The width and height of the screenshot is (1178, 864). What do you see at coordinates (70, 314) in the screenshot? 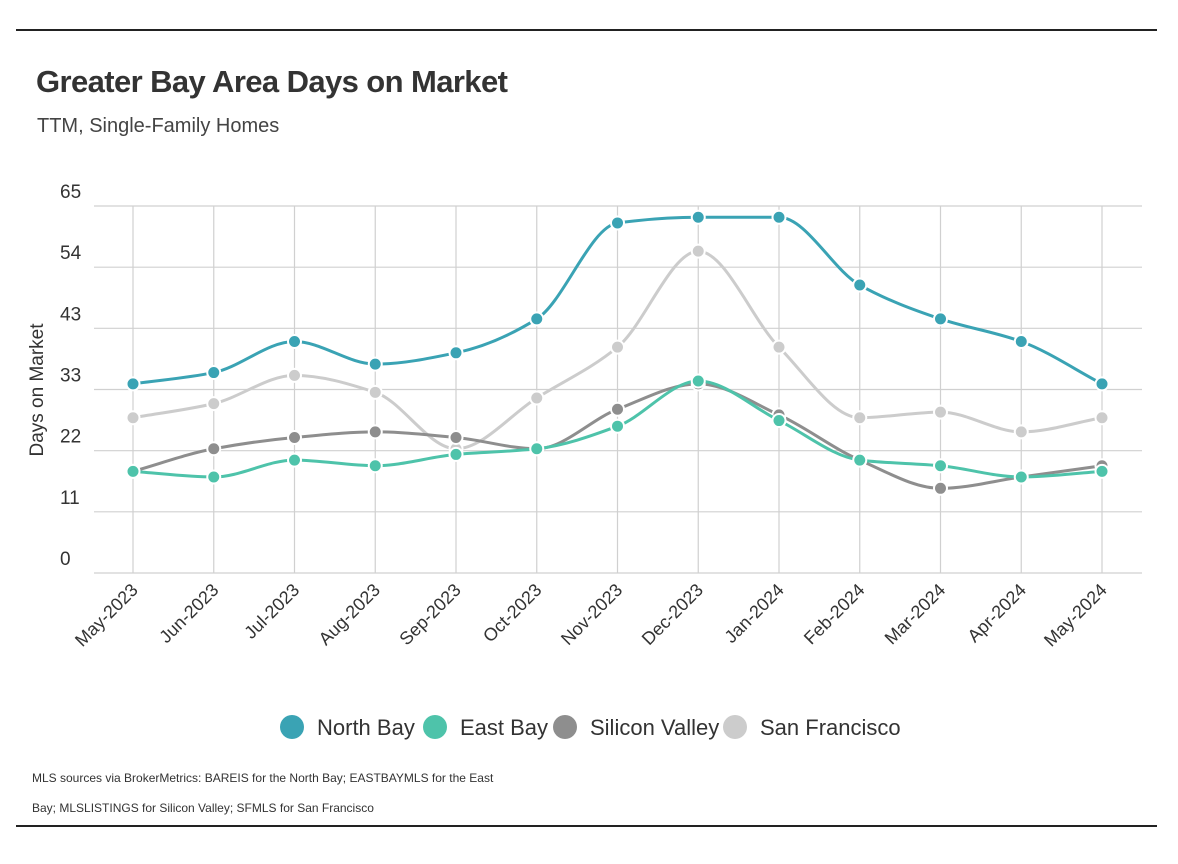
I see `y-tick-label: 43` at bounding box center [70, 314].